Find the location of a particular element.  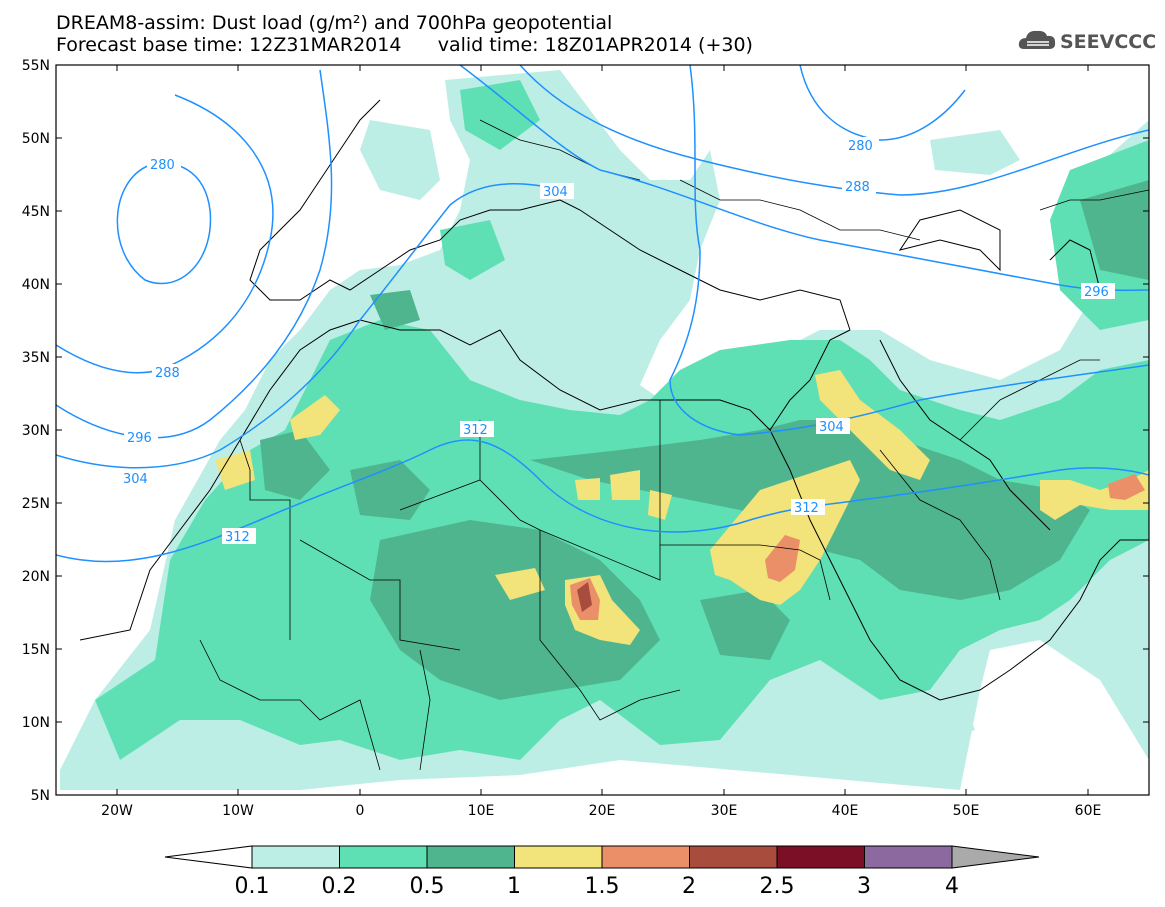

lon-label: 10W is located at coordinates (238, 811).